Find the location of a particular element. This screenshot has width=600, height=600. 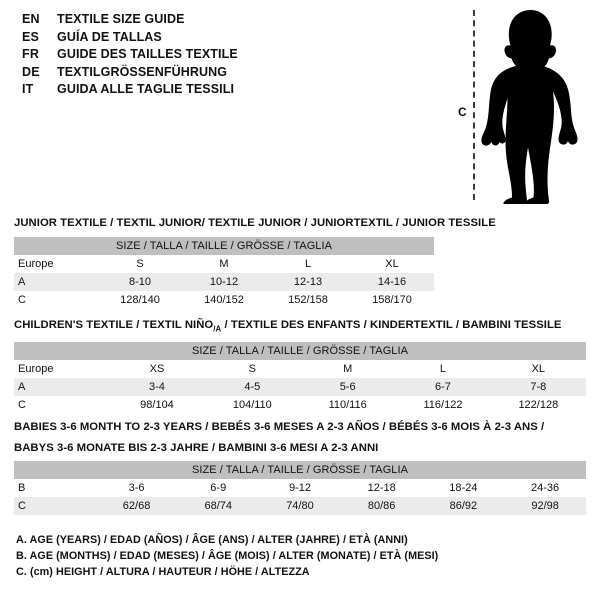

language-row-fr: FR GUIDE DES TAILLES TEXTILE is located at coordinates (232, 56).